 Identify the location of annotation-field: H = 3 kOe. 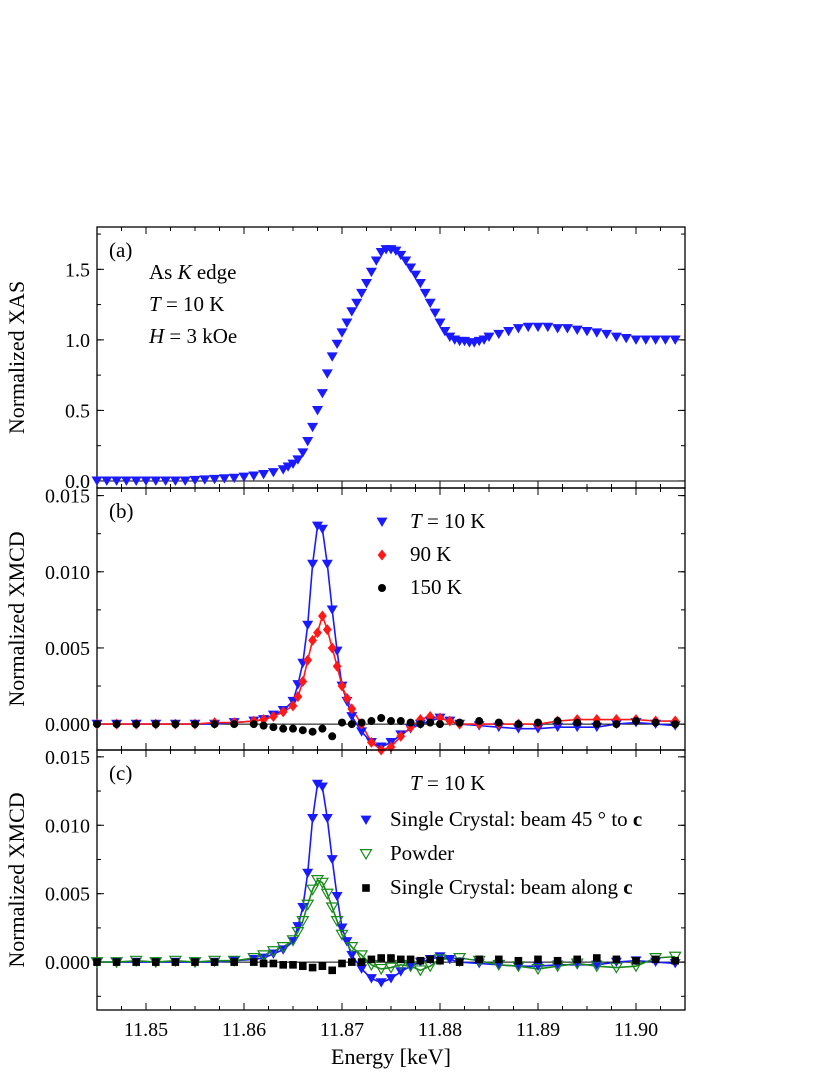
(192, 336).